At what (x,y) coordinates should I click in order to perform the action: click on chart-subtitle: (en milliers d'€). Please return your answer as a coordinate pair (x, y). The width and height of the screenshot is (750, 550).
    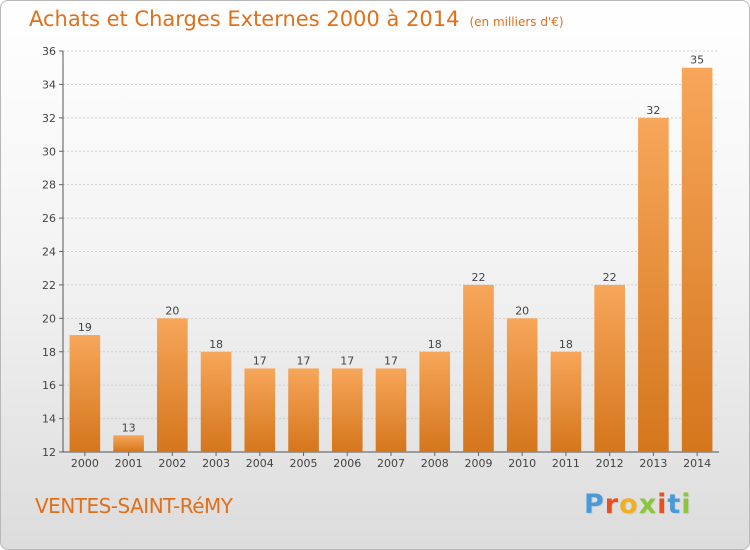
    Looking at the image, I should click on (516, 22).